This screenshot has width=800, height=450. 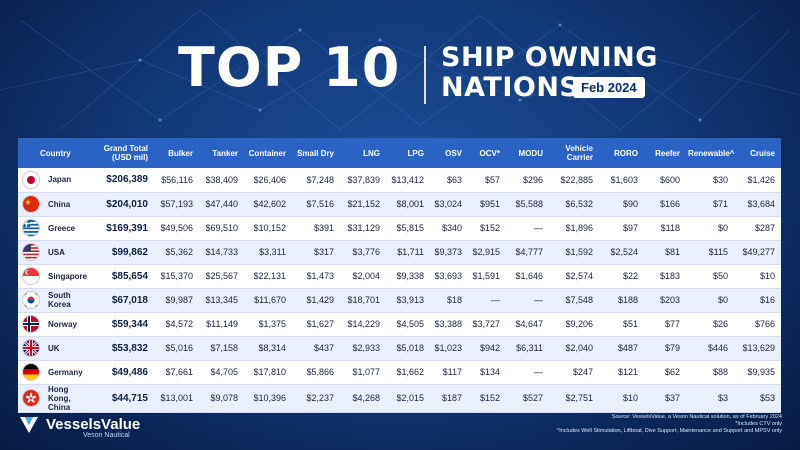 What do you see at coordinates (68, 276) in the screenshot?
I see `country-name: Singapore` at bounding box center [68, 276].